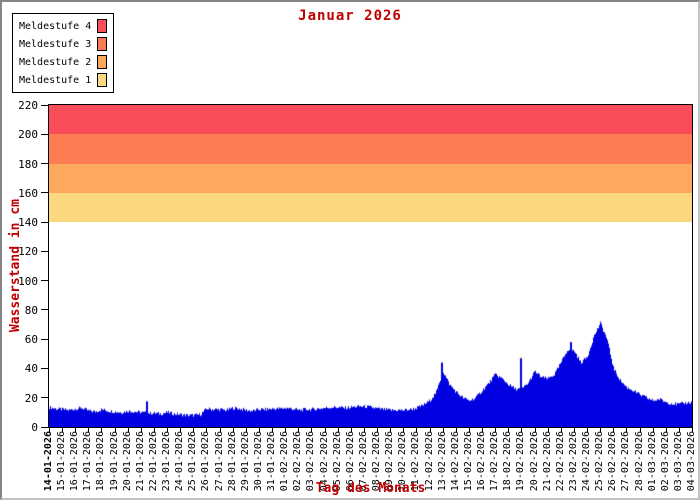 The image size is (700, 500). I want to click on y-tick-label: 200, so click(28, 135).